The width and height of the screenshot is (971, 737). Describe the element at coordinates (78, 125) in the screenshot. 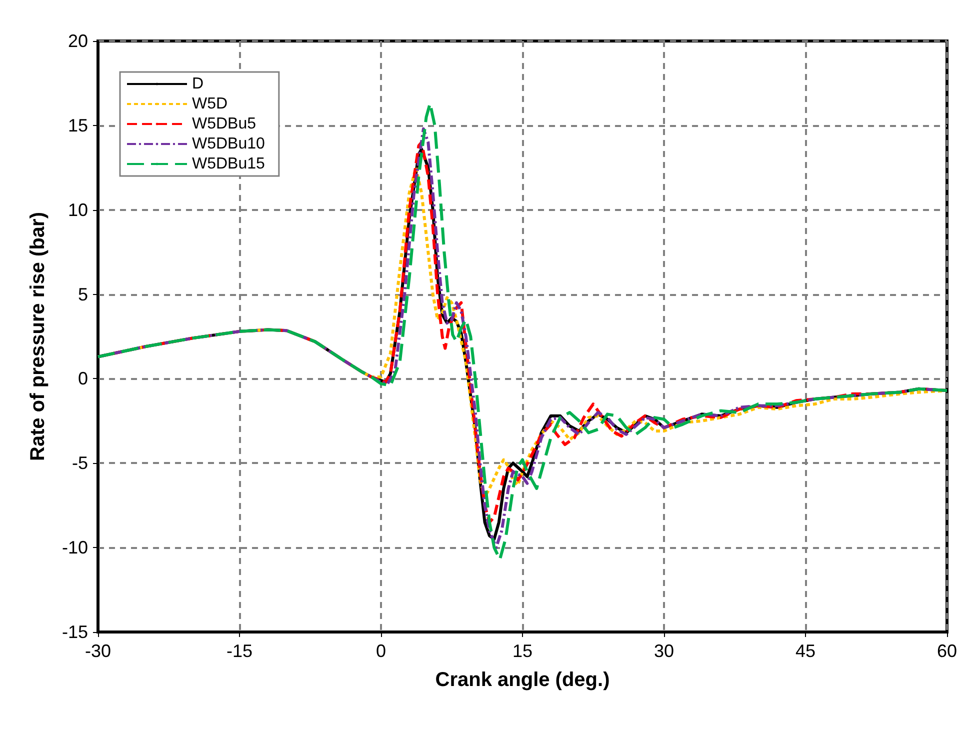

I see `y-tick-label: 15` at that location.